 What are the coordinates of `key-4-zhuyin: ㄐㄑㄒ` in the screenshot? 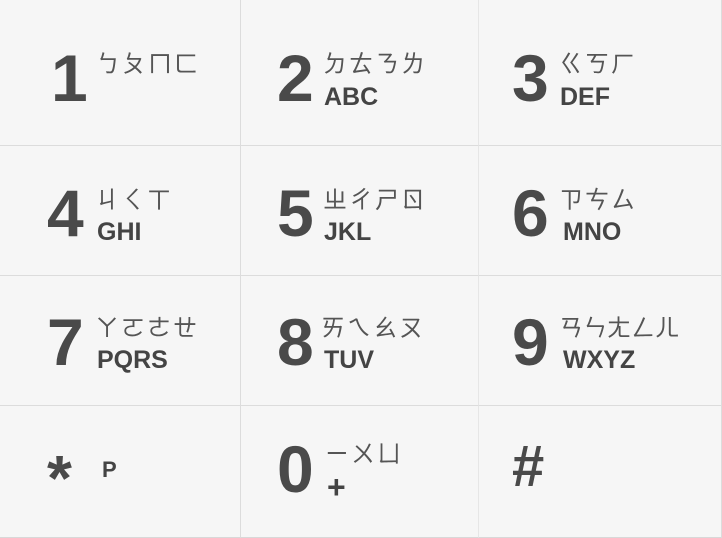 It's located at (134, 200).